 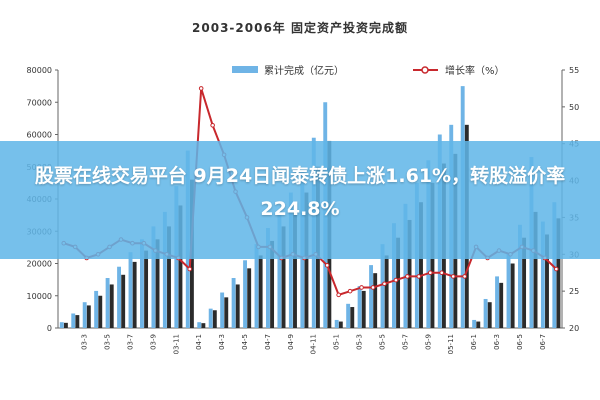 What do you see at coordinates (39, 102) in the screenshot?
I see `y-left-tick-label: 70000` at bounding box center [39, 102].